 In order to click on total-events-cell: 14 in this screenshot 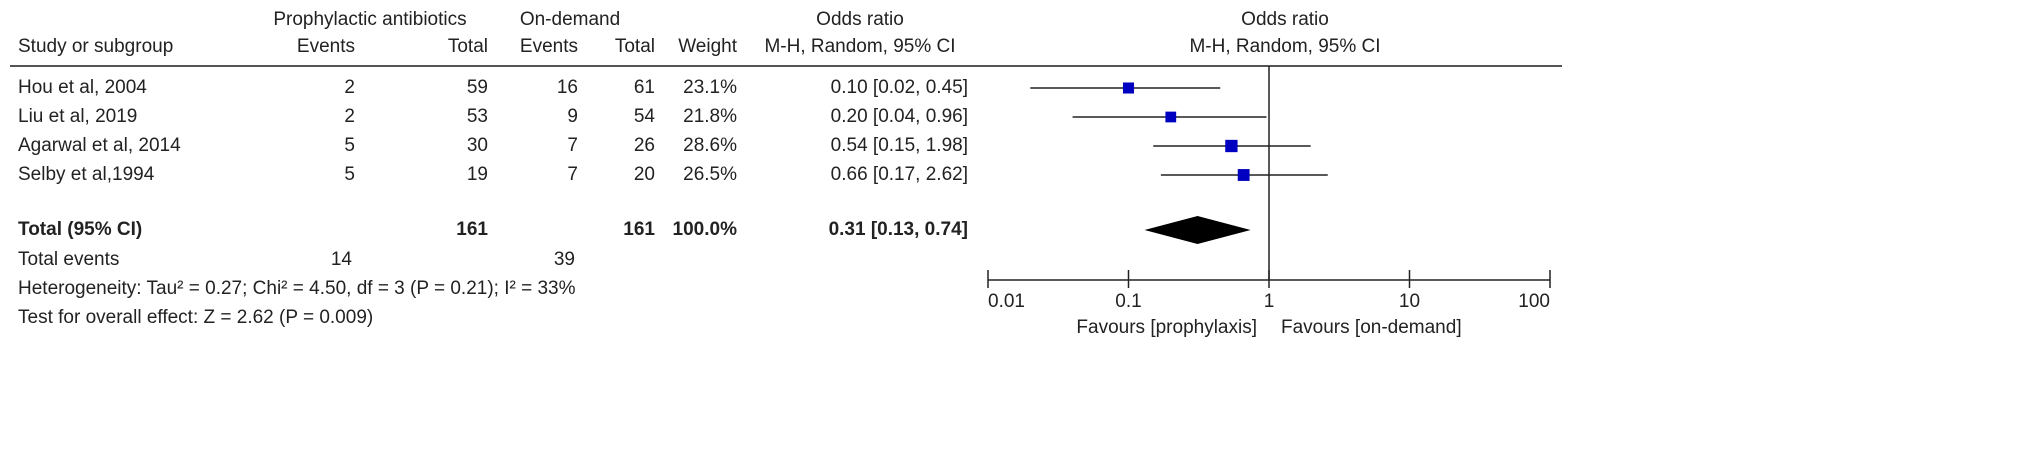, I will do `click(342, 259)`.